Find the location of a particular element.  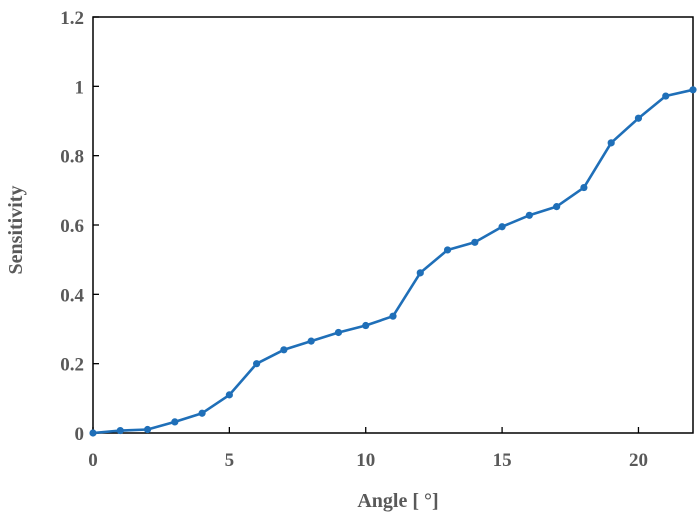

y-tick-label-4: 0.8 is located at coordinates (72, 157).